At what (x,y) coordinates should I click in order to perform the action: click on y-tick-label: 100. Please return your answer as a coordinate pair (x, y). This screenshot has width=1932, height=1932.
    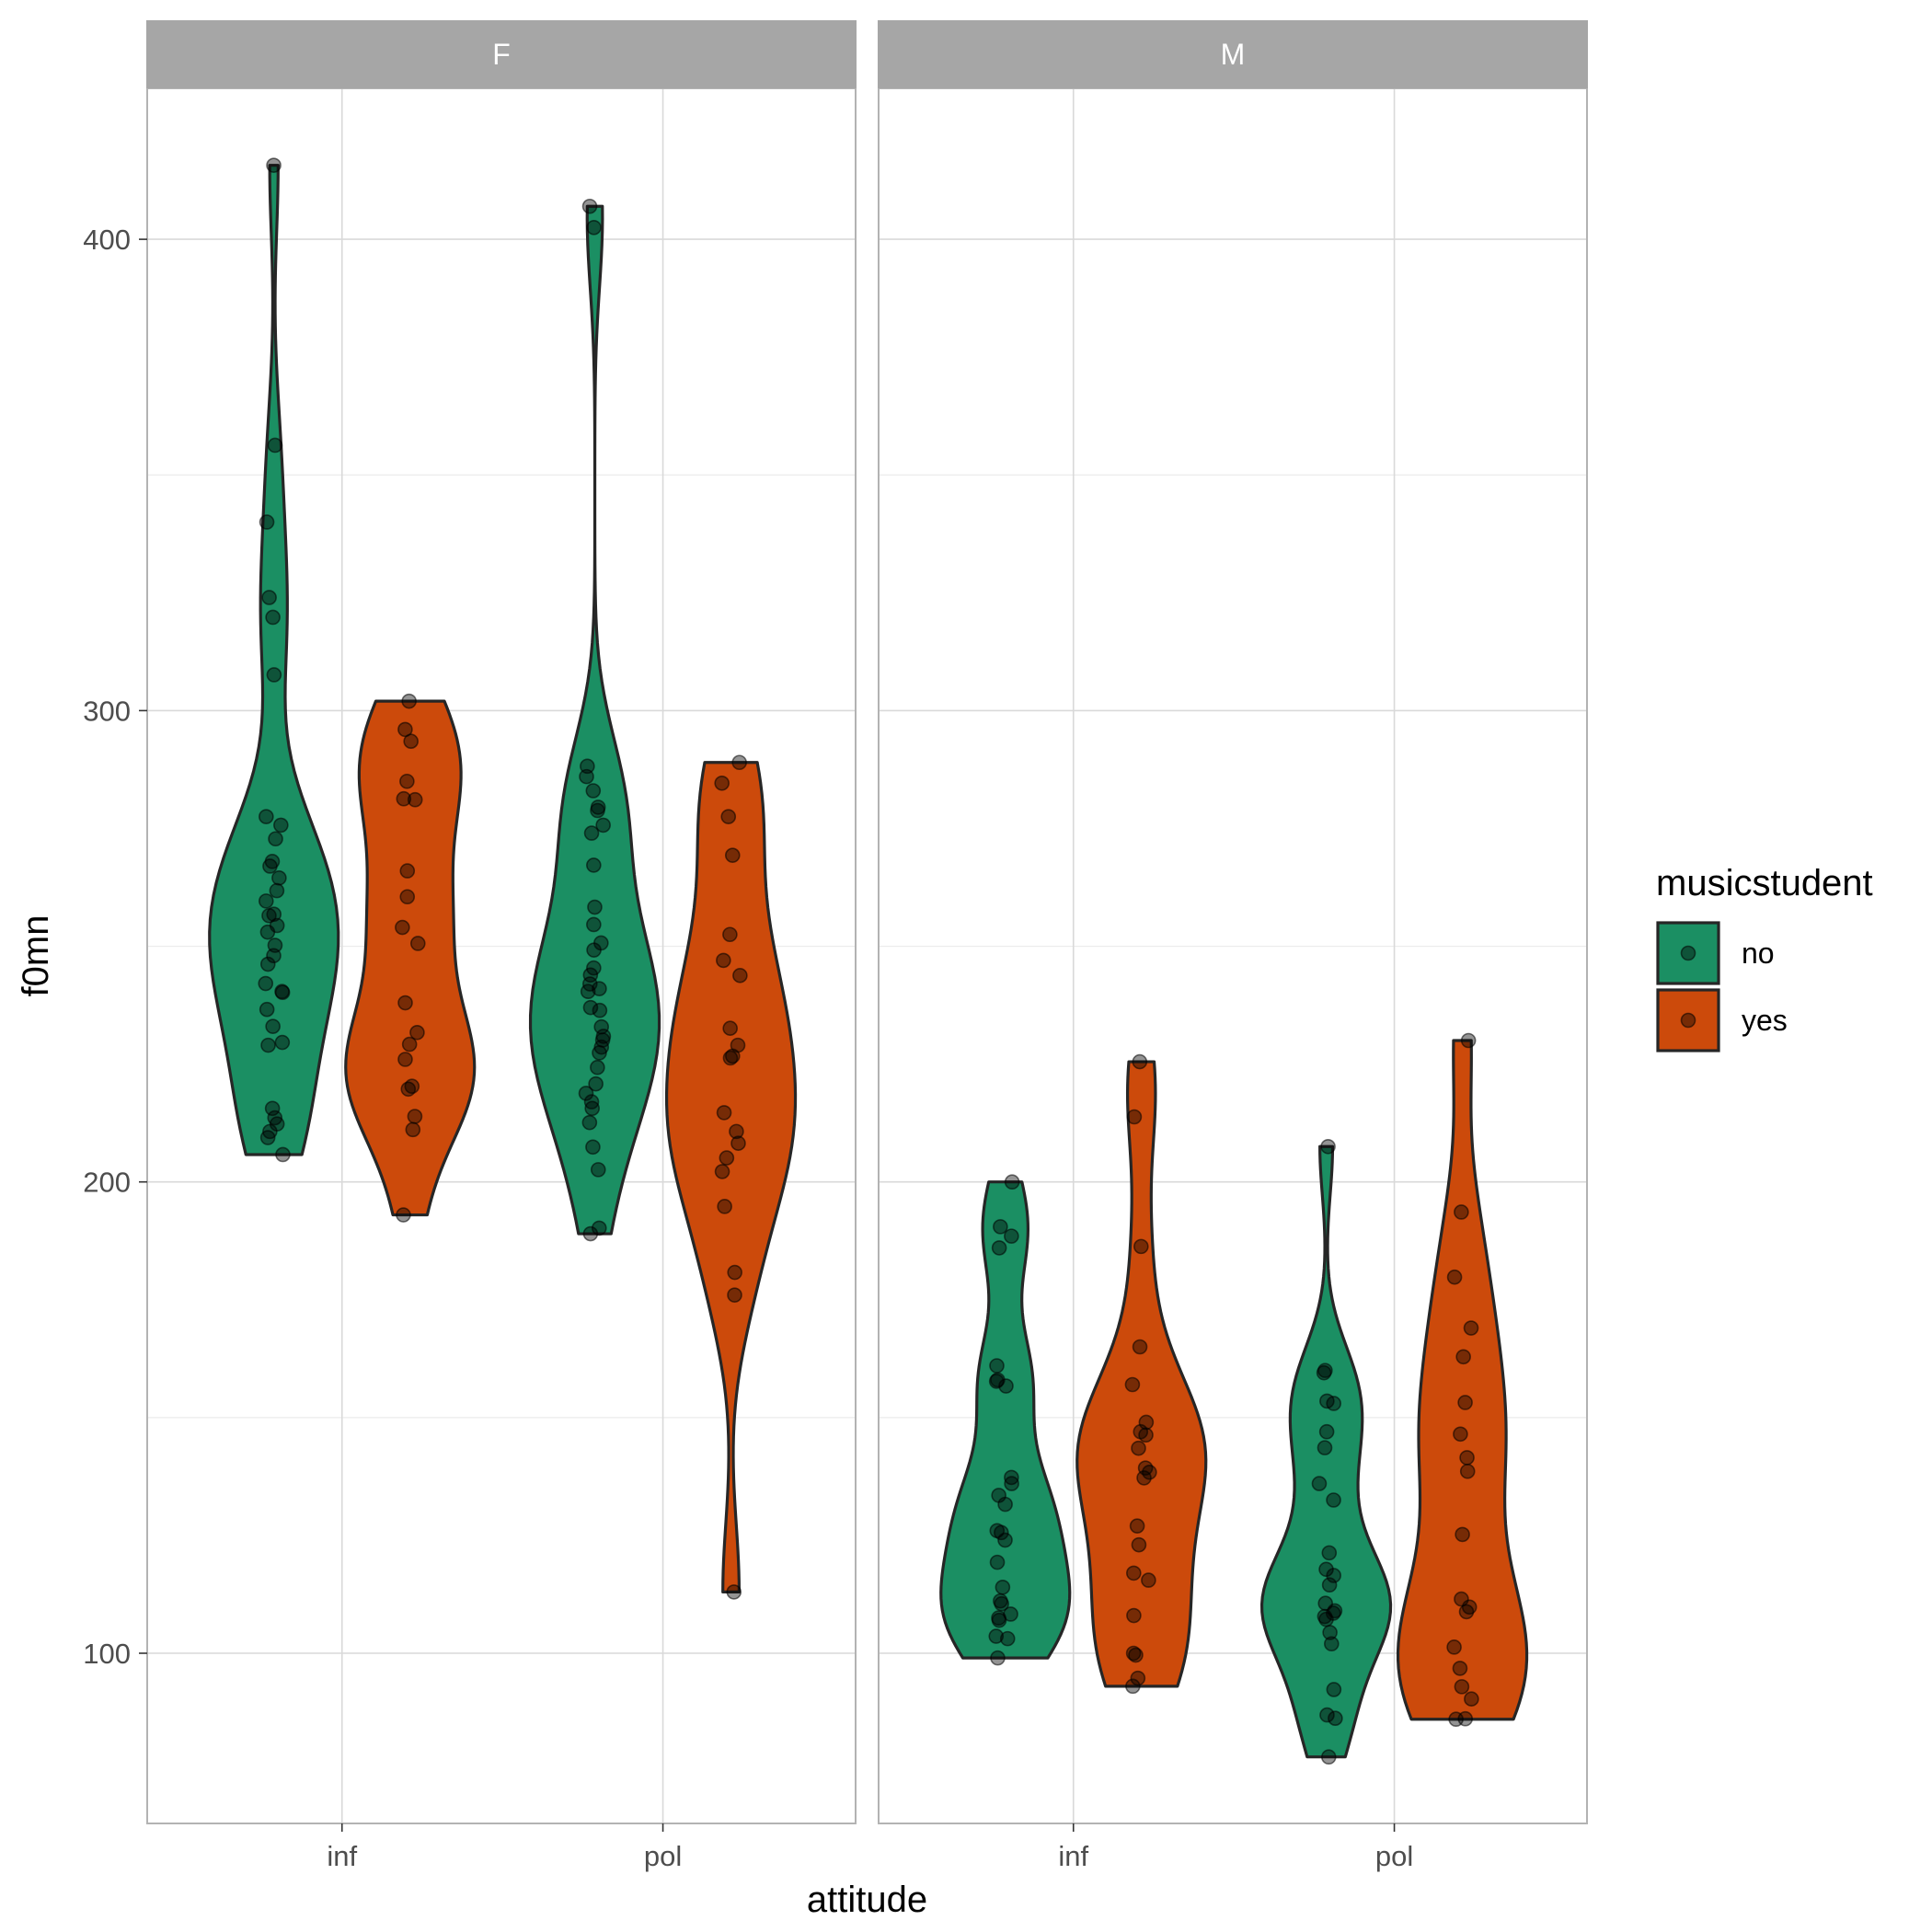
    Looking at the image, I should click on (107, 1654).